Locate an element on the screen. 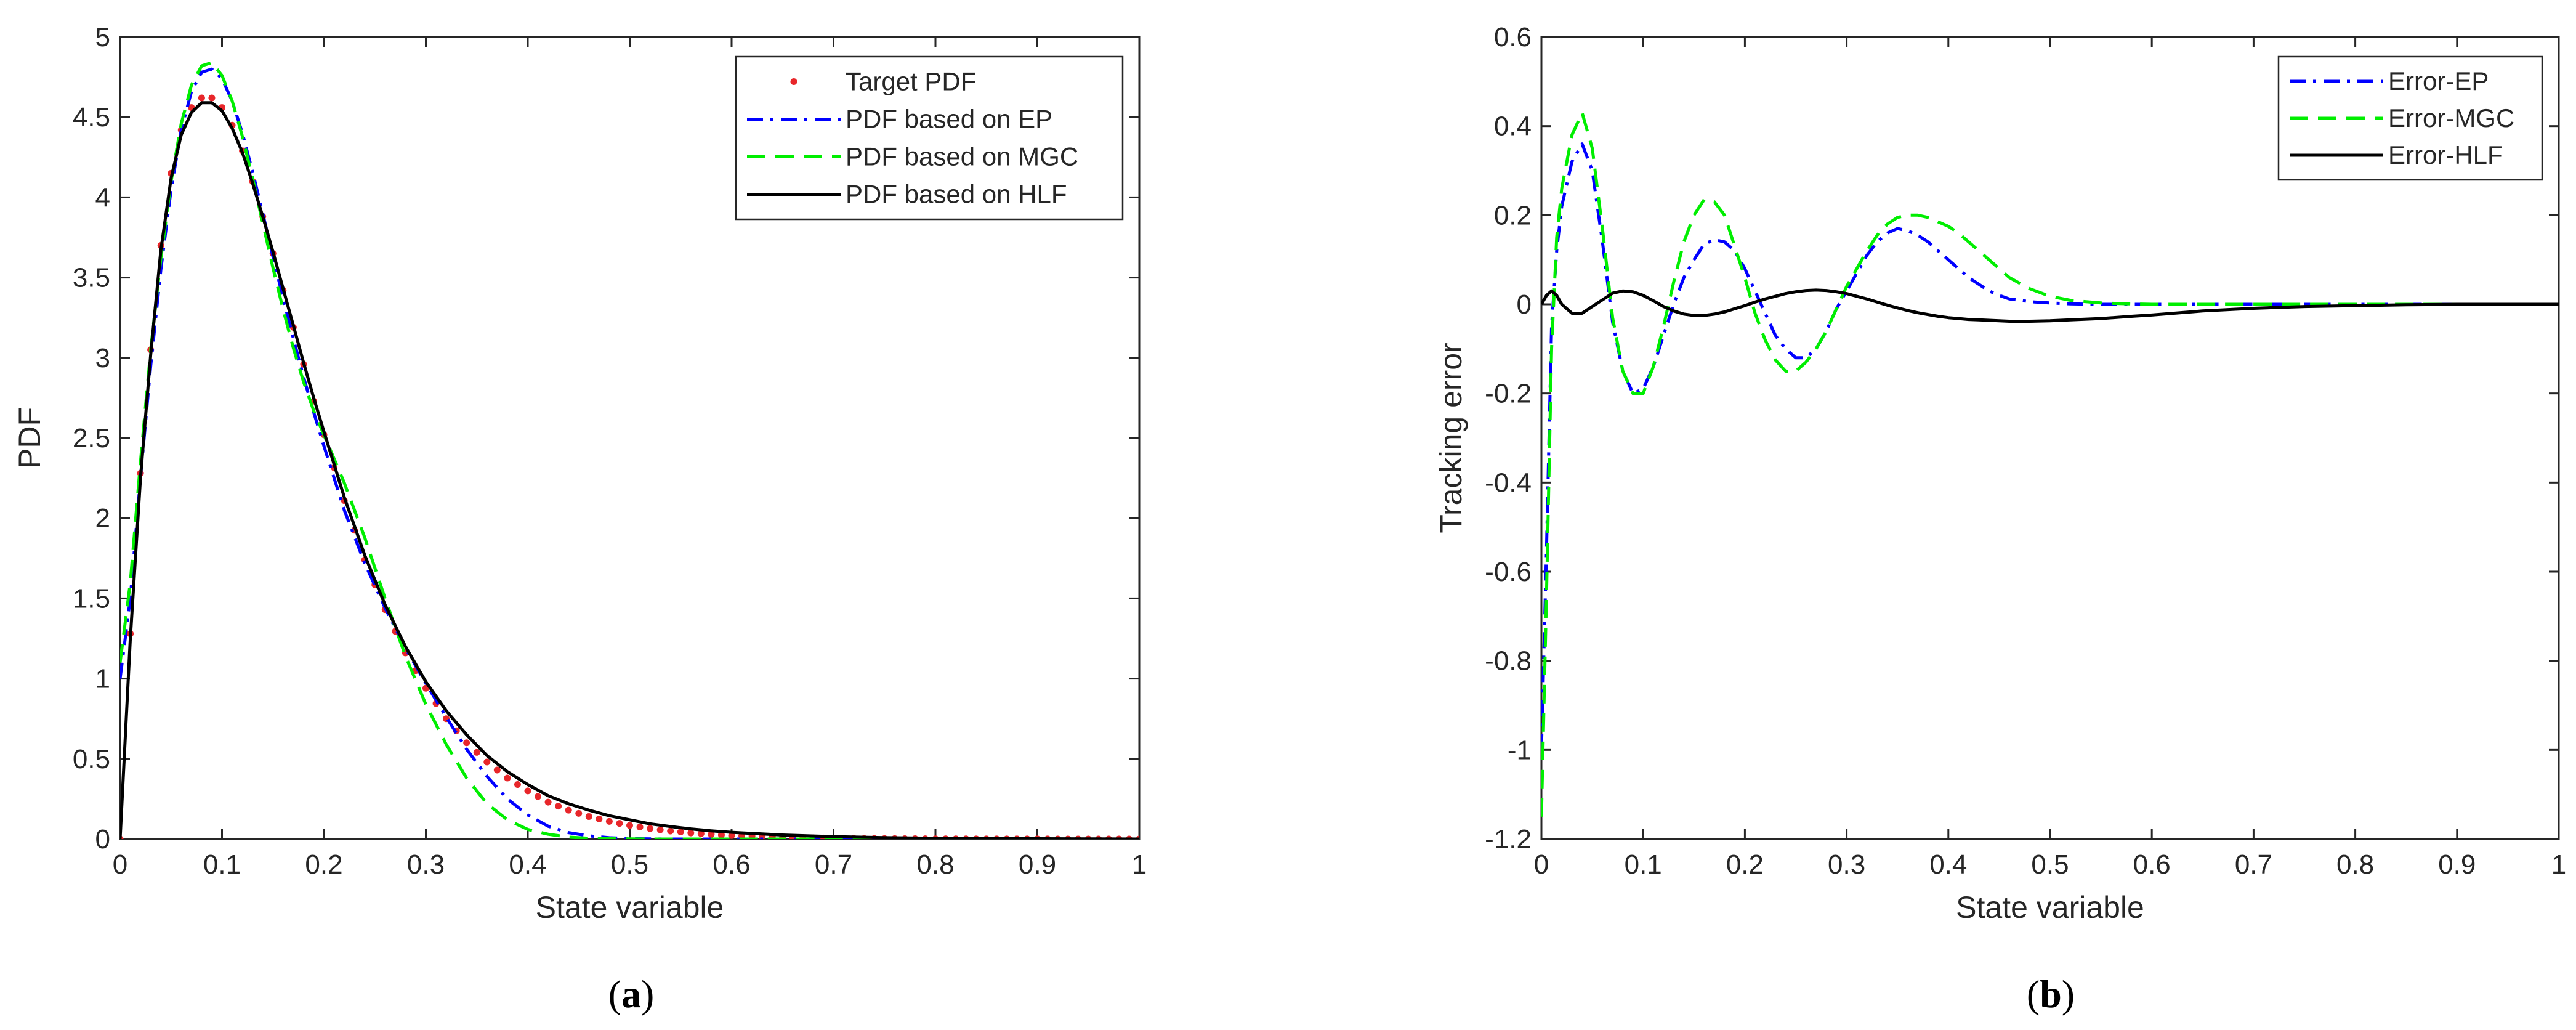 The image size is (2576, 1030). legend-label: PDF based on MGC is located at coordinates (962, 156).